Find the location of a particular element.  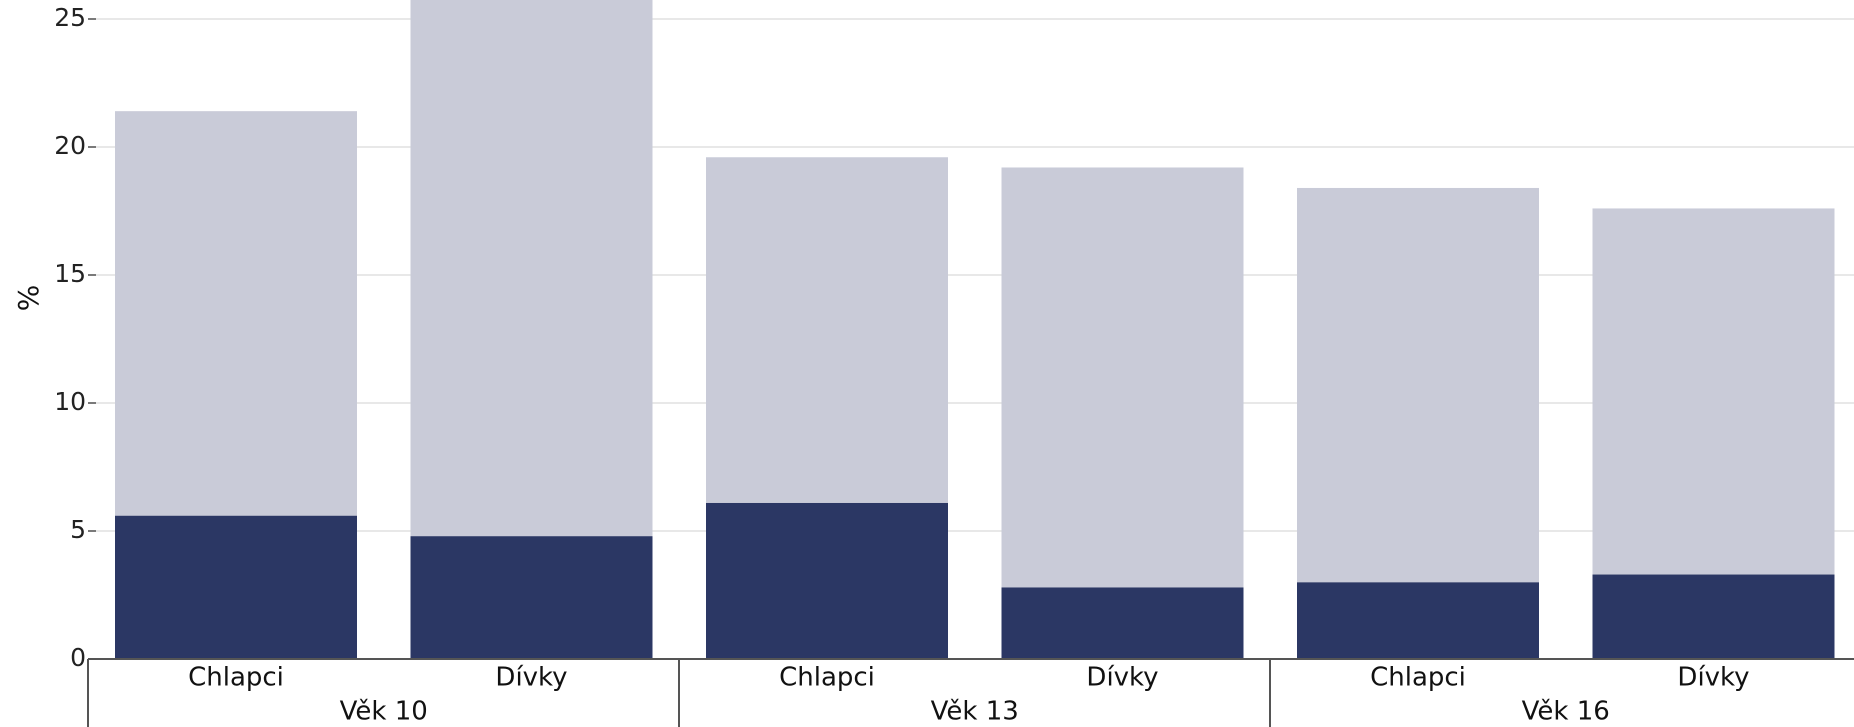

axes is located at coordinates (970, 692).